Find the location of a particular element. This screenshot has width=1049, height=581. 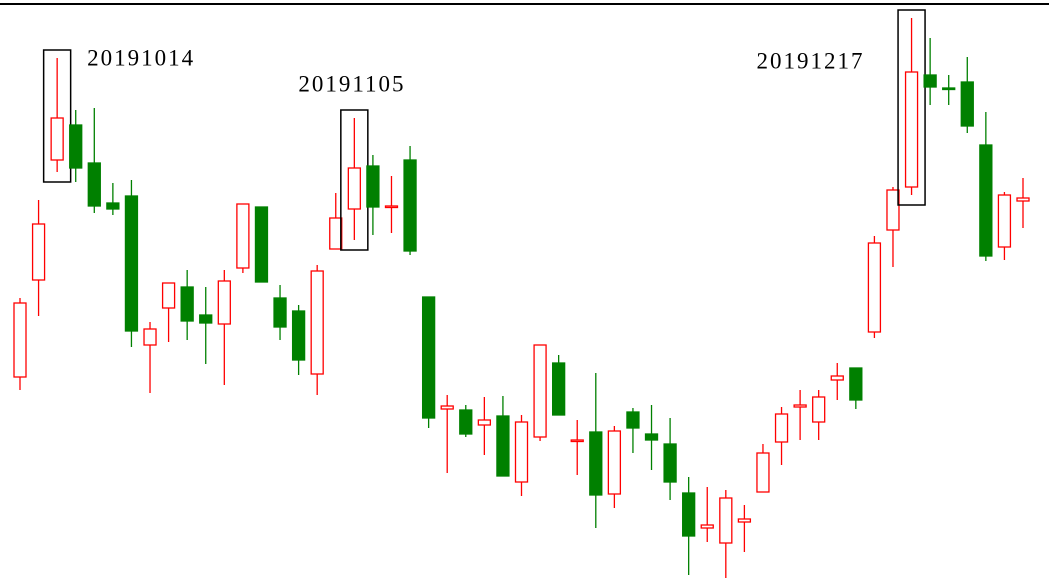

date-annotation: 20191105 is located at coordinates (351, 83).